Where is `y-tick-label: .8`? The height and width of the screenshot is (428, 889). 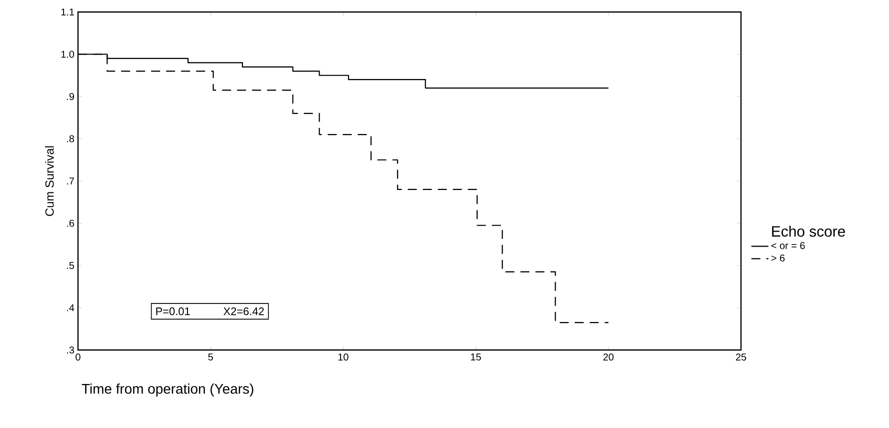
y-tick-label: .8 is located at coordinates (70, 138).